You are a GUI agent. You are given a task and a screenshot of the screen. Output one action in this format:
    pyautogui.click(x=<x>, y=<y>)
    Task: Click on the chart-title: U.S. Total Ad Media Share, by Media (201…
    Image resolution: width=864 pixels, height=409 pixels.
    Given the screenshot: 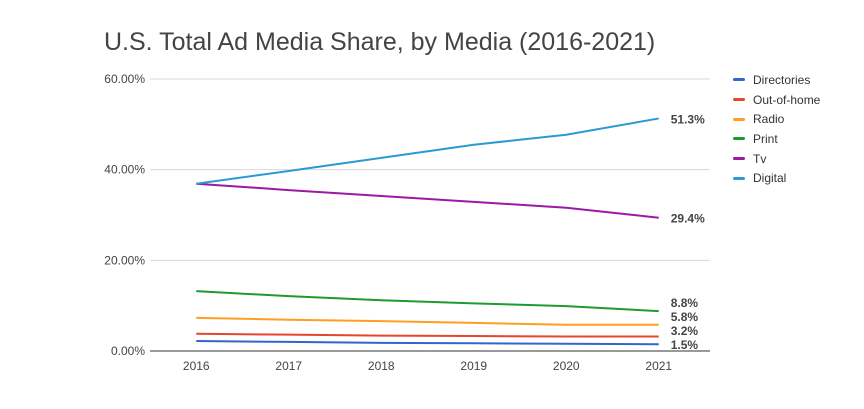 What is the action you would take?
    pyautogui.click(x=380, y=42)
    